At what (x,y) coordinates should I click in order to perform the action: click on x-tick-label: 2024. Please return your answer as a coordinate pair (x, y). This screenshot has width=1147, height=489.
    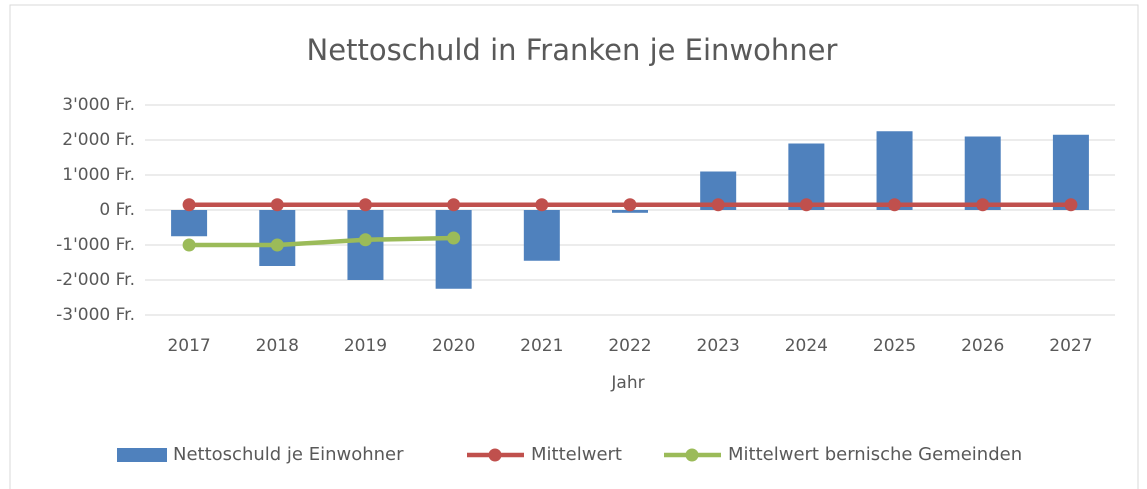
    Looking at the image, I should click on (806, 346).